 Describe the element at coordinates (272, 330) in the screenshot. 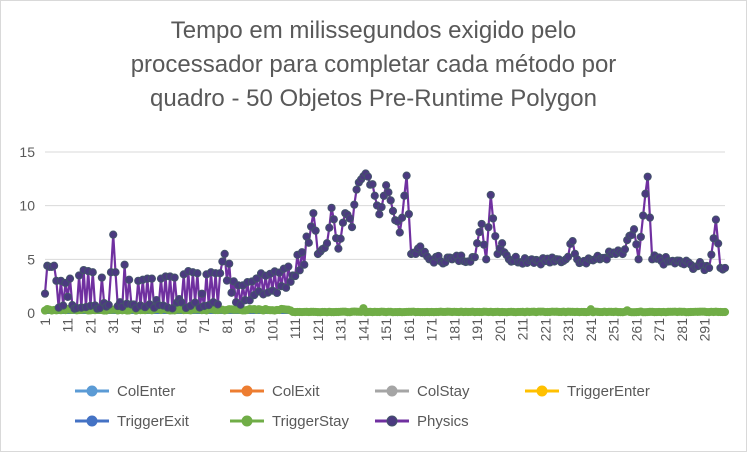

I see `x-tick-label: 101` at that location.